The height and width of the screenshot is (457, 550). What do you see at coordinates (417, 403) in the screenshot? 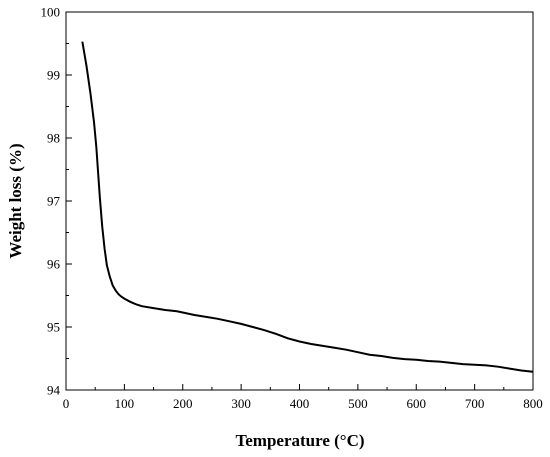
I see `x-tick-label: 600` at bounding box center [417, 403].